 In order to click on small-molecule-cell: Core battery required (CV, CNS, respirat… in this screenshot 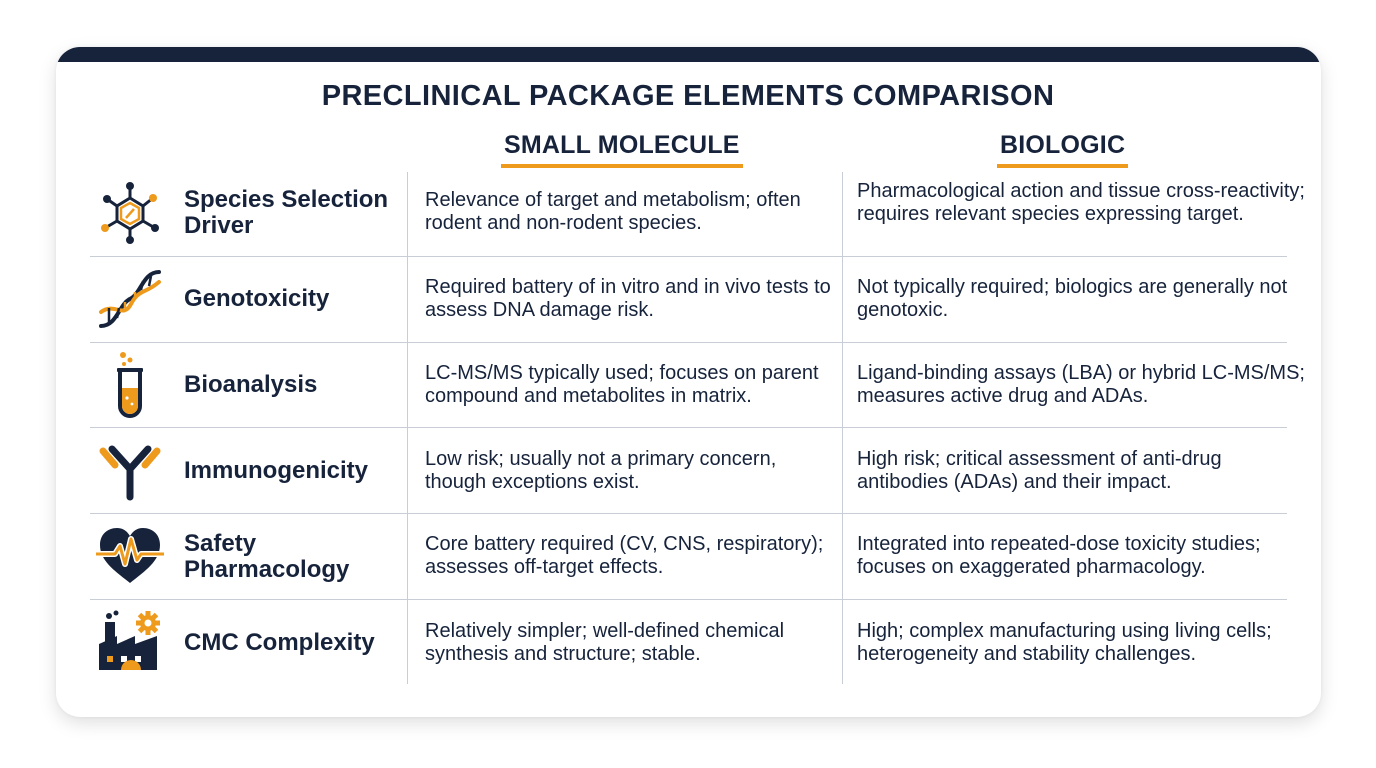, I will do `click(624, 555)`.